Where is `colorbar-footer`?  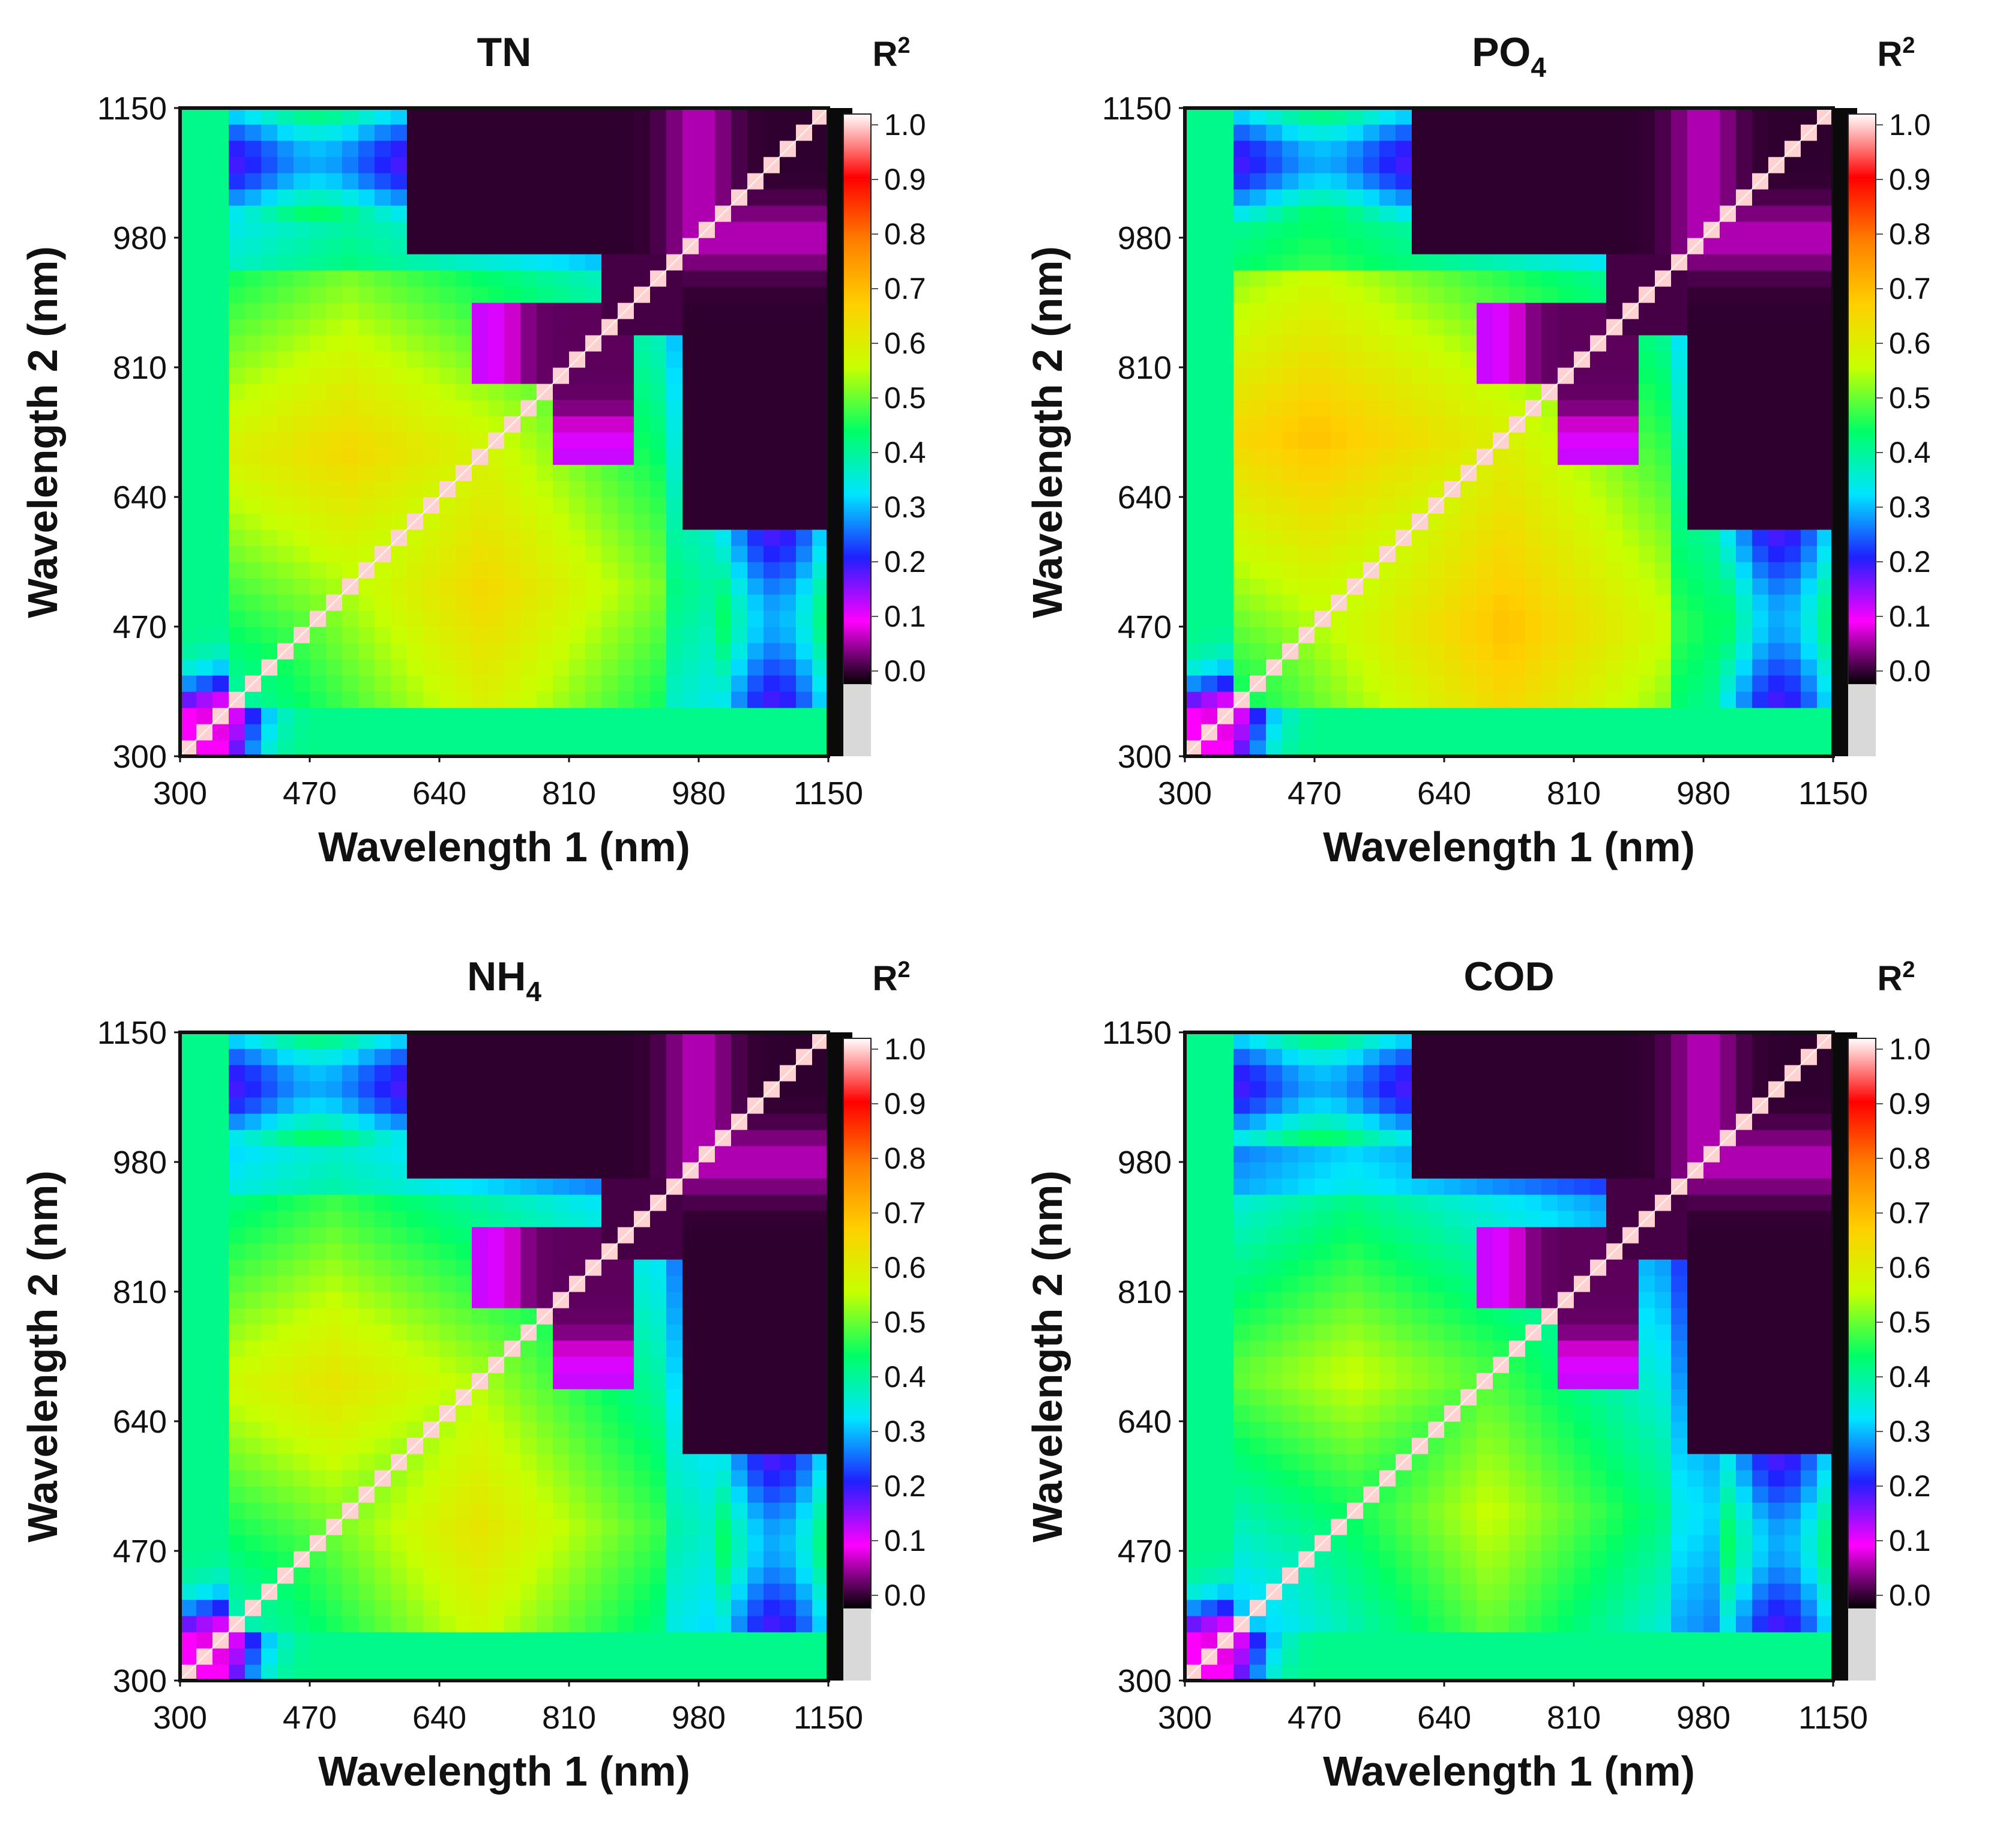
colorbar-footer is located at coordinates (857, 720).